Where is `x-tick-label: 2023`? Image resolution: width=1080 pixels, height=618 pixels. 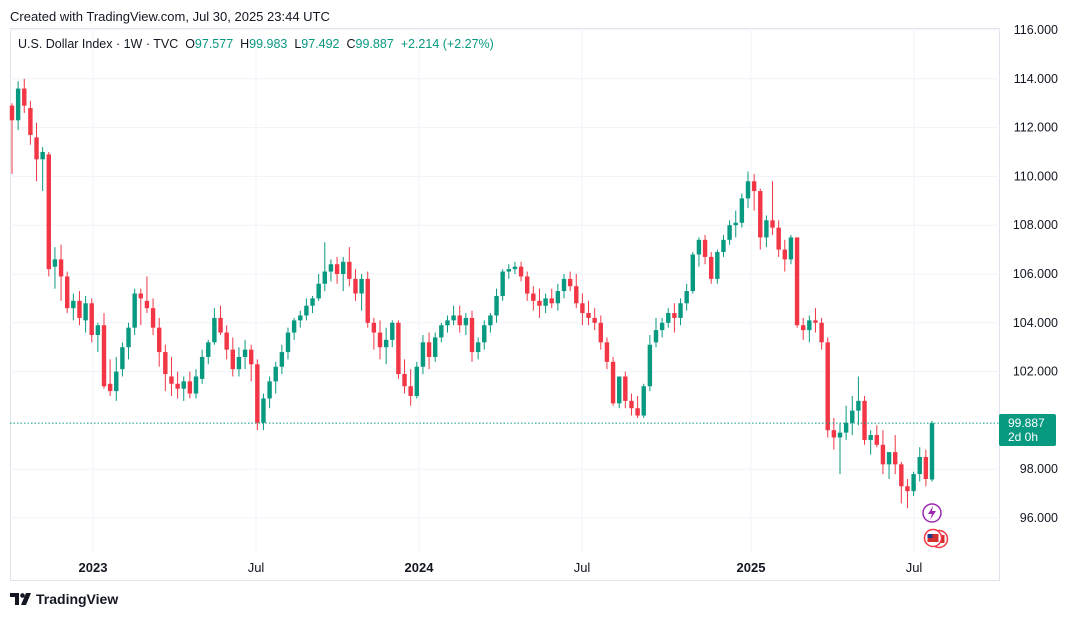
x-tick-label: 2023 is located at coordinates (93, 567).